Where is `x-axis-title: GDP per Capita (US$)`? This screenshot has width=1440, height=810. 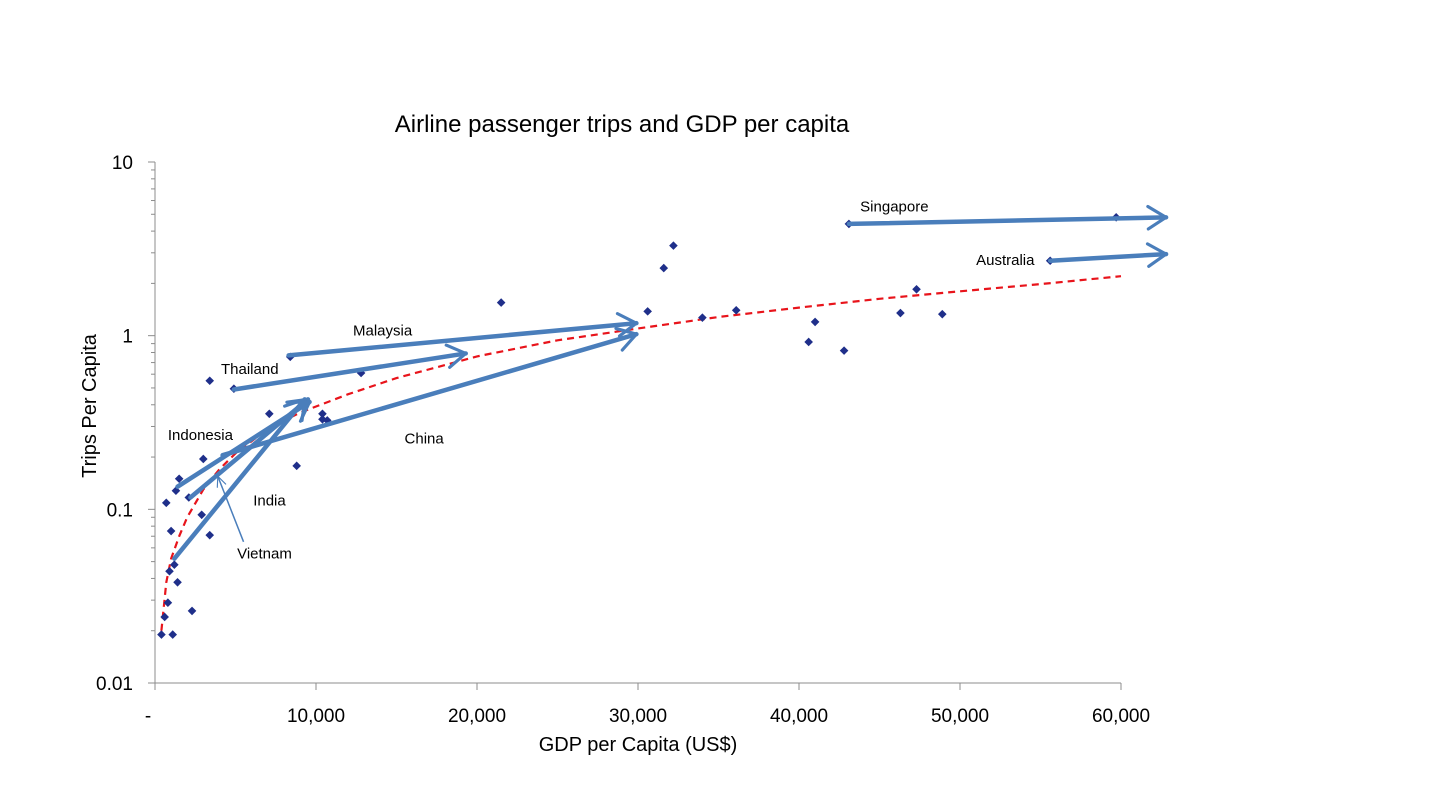 x-axis-title: GDP per Capita (US$) is located at coordinates (638, 745).